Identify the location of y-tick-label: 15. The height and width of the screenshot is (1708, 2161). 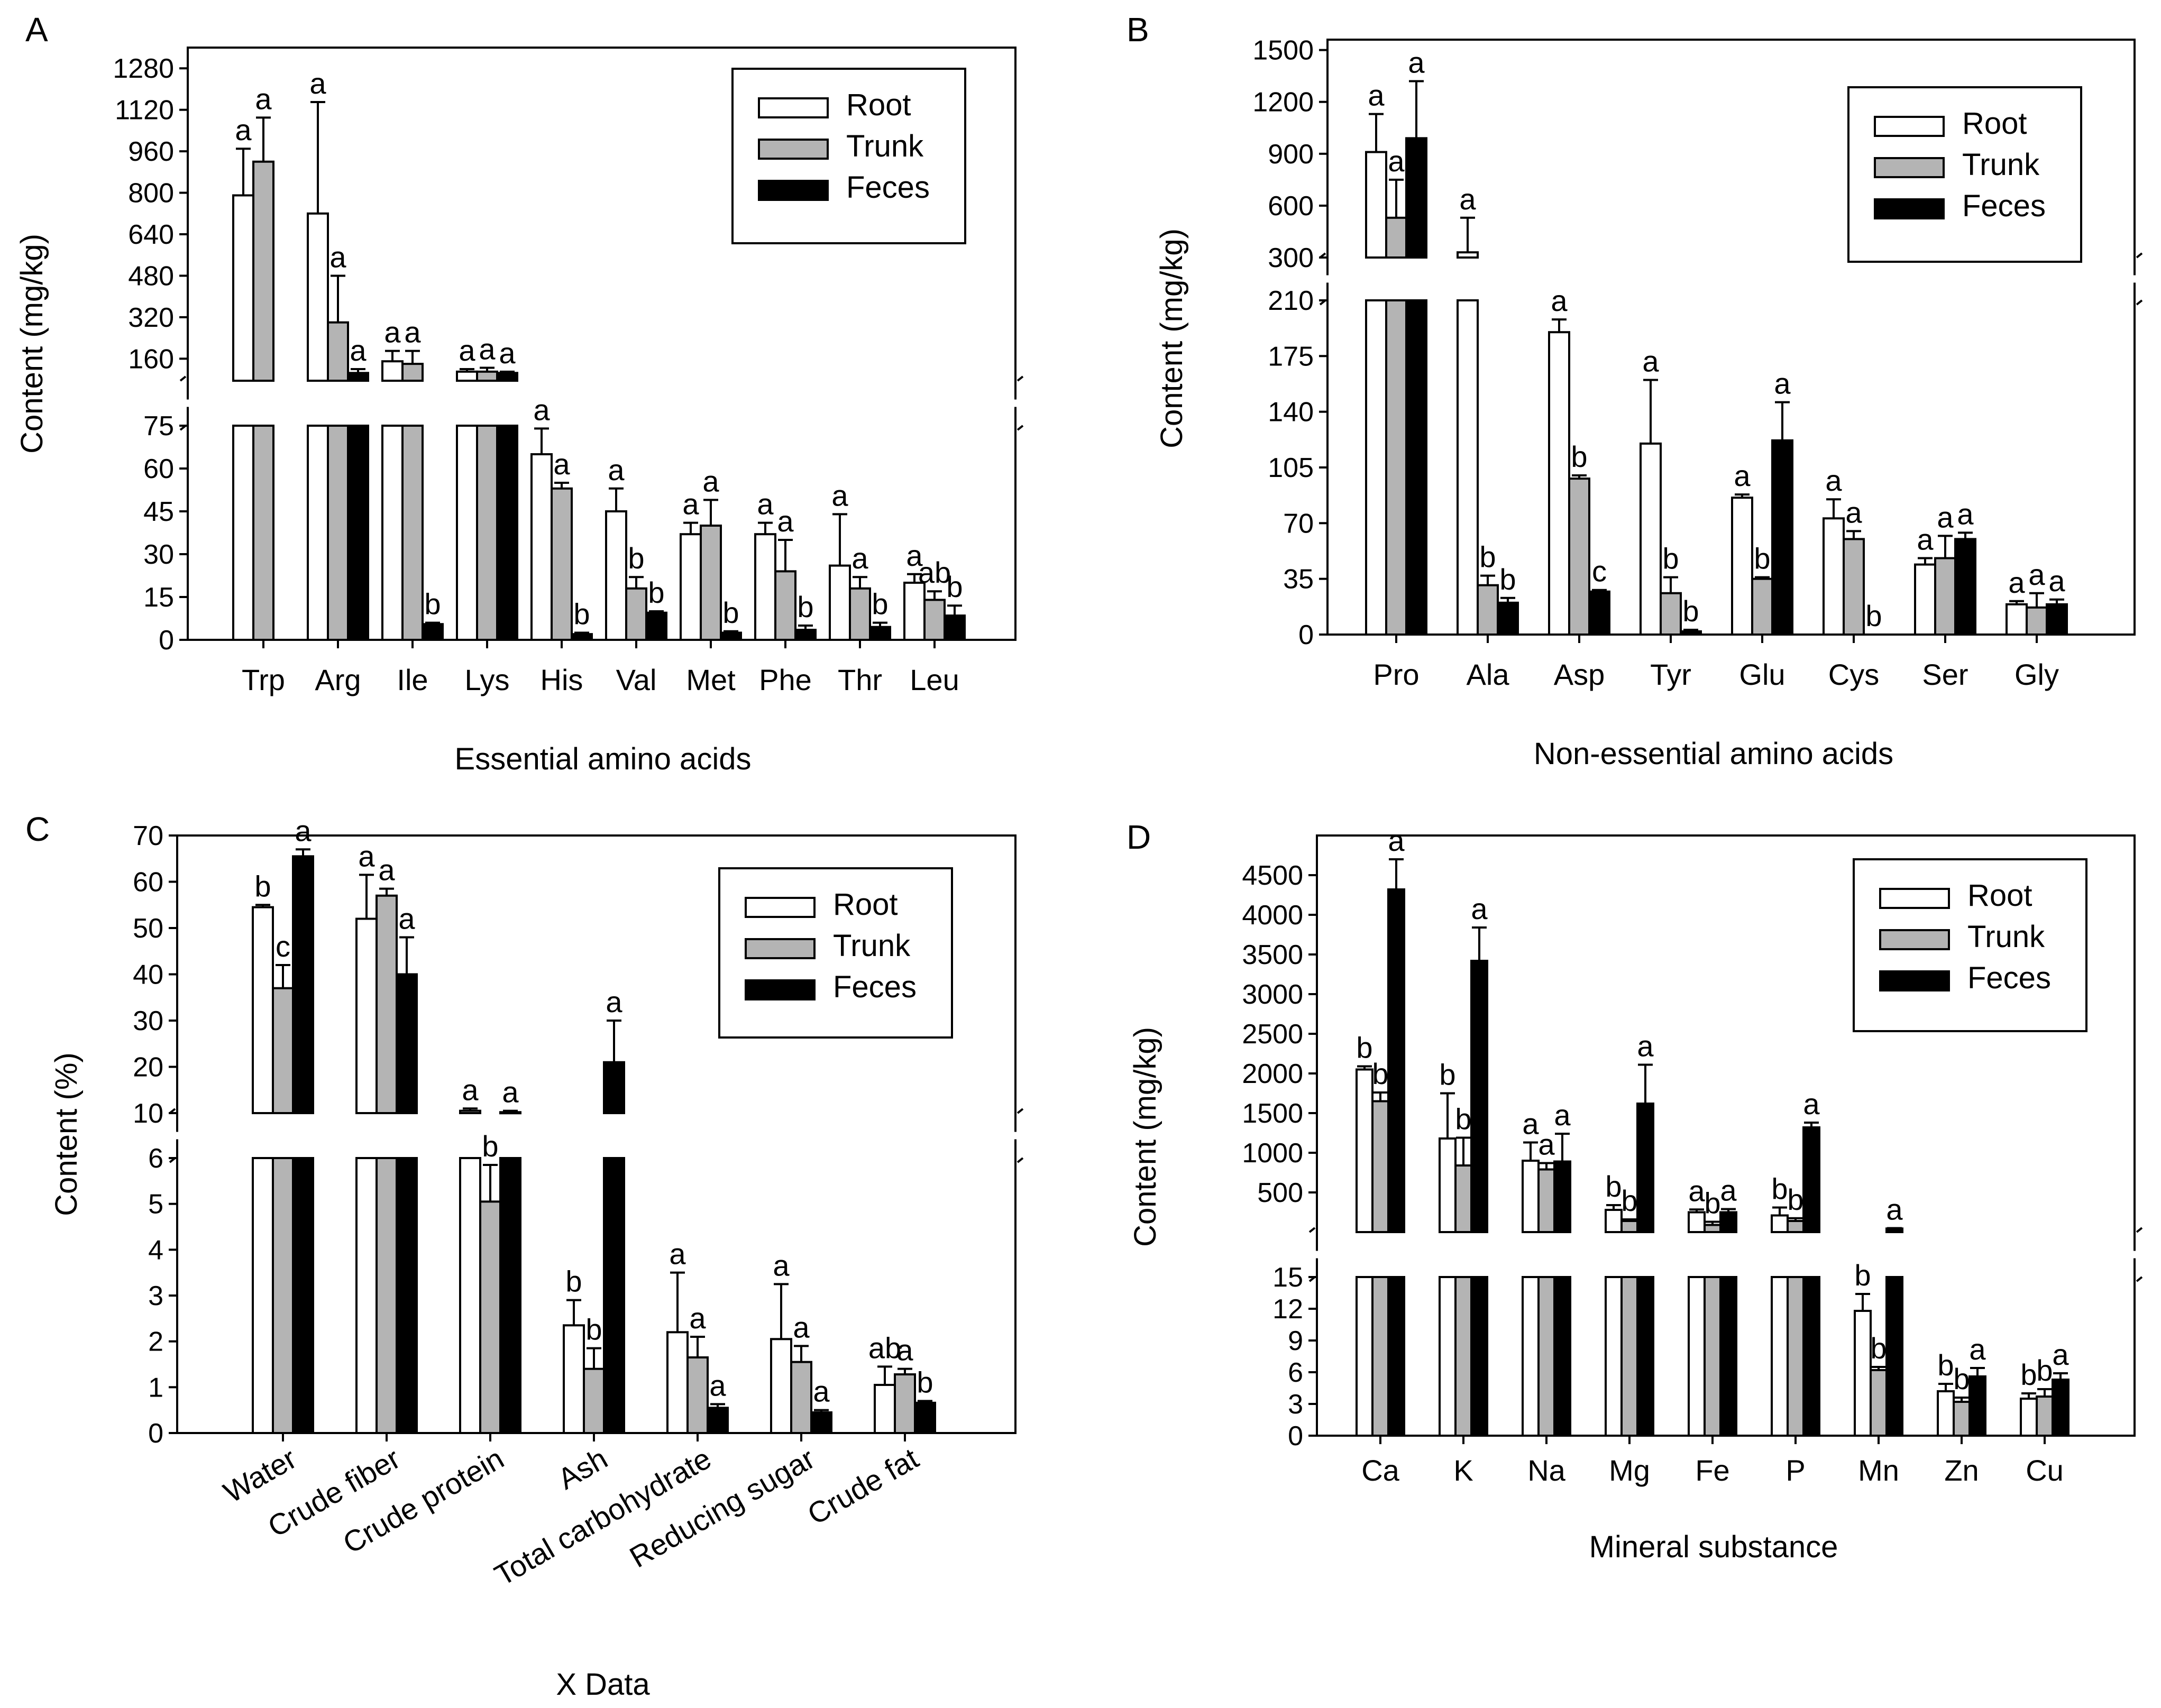
(158, 598).